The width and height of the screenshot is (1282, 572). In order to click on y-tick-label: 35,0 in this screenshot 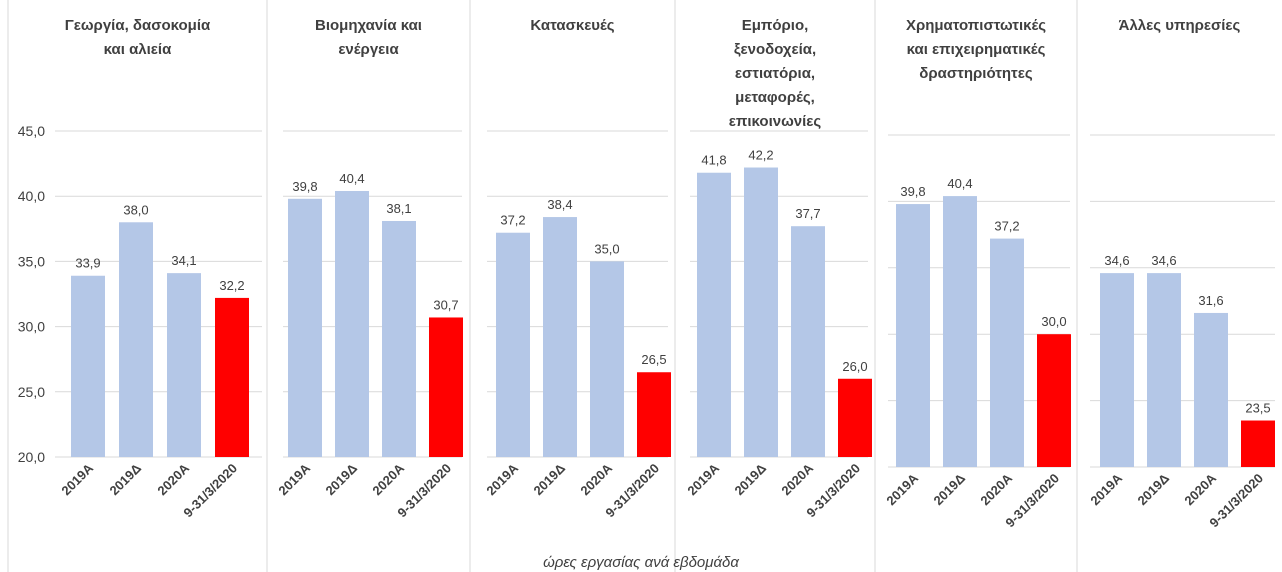, I will do `click(31, 261)`.